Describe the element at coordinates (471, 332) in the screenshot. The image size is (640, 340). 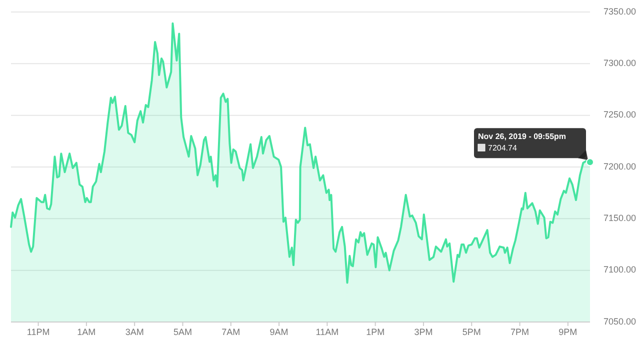
I see `x-tick-label: 5PM` at that location.